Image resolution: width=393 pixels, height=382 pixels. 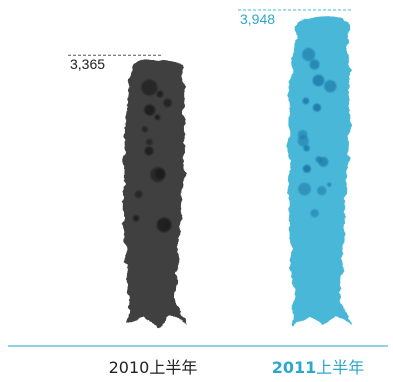 What do you see at coordinates (294, 367) in the screenshot?
I see `category-year-2: 2011` at bounding box center [294, 367].